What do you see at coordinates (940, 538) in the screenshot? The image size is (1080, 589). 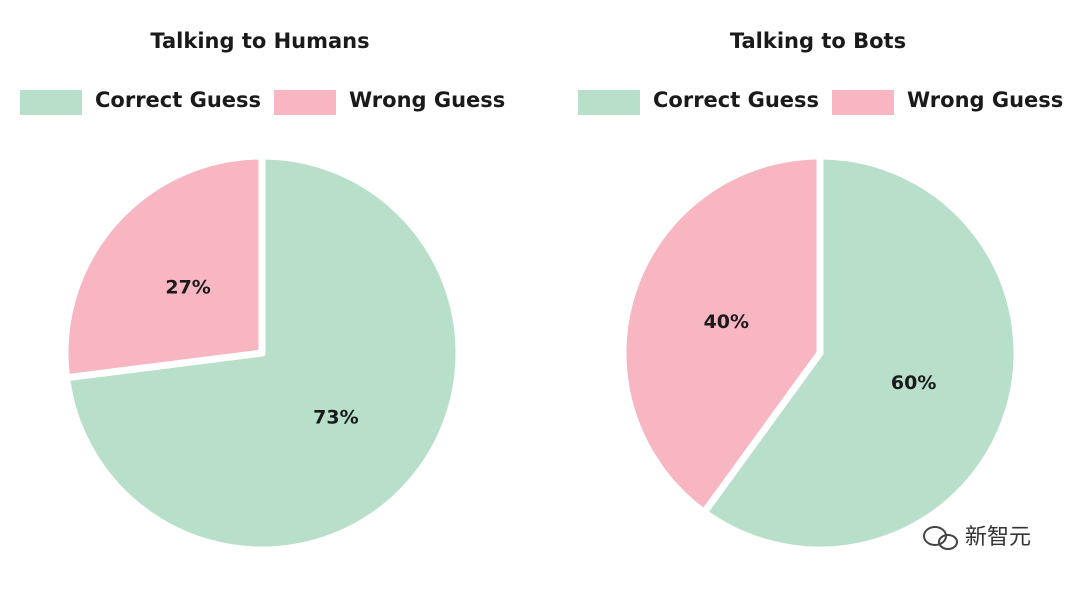 I see `watermark-logo` at bounding box center [940, 538].